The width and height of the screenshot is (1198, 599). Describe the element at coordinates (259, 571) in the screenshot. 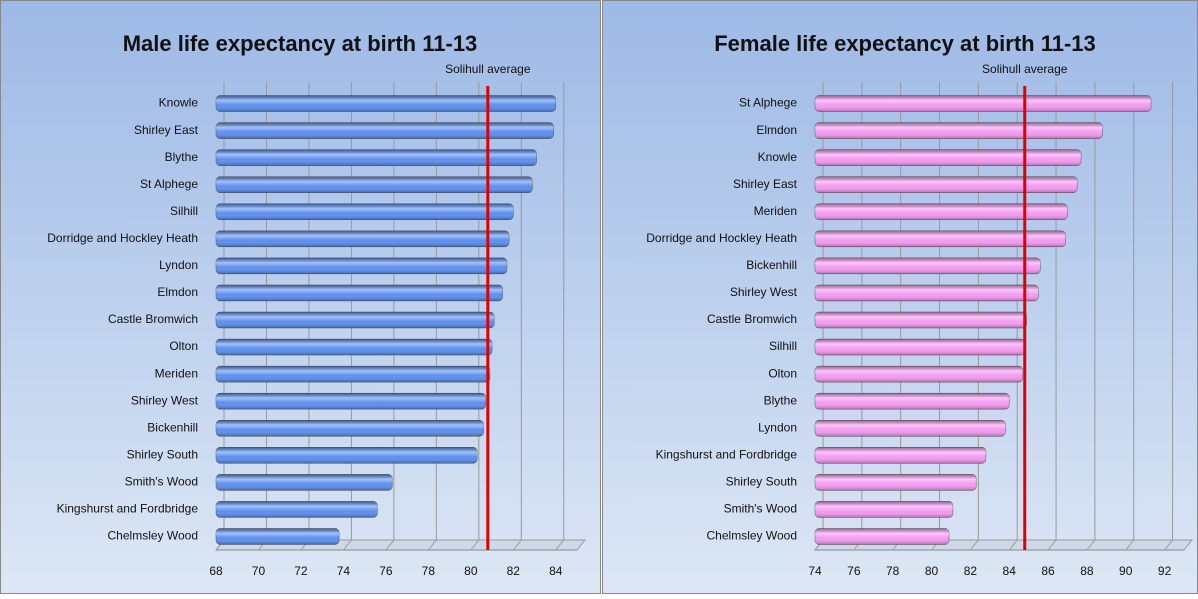

I see `x-tick-label: 70` at that location.